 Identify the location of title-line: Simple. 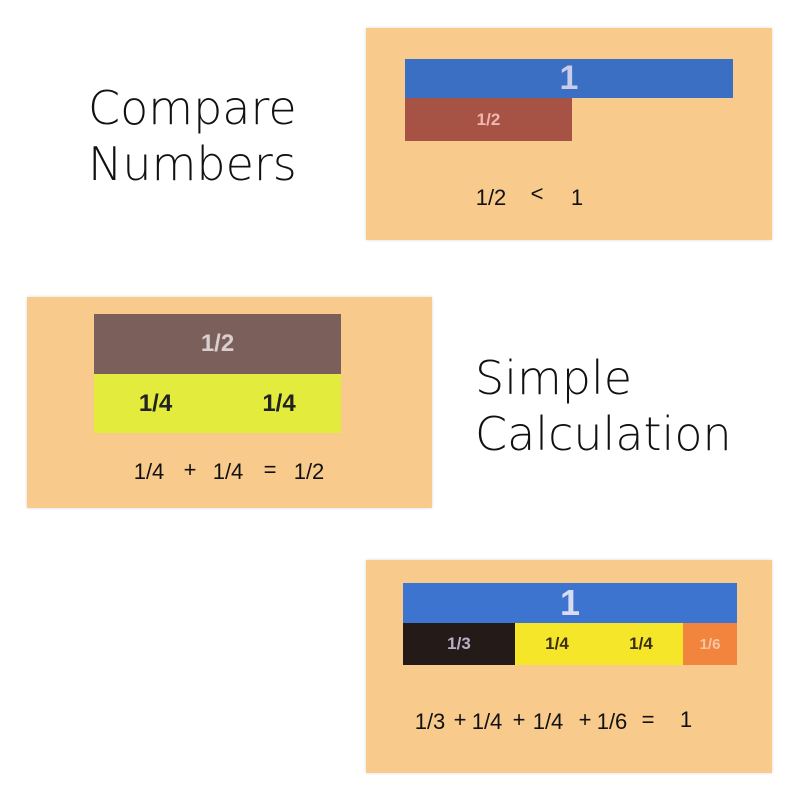
(554, 378).